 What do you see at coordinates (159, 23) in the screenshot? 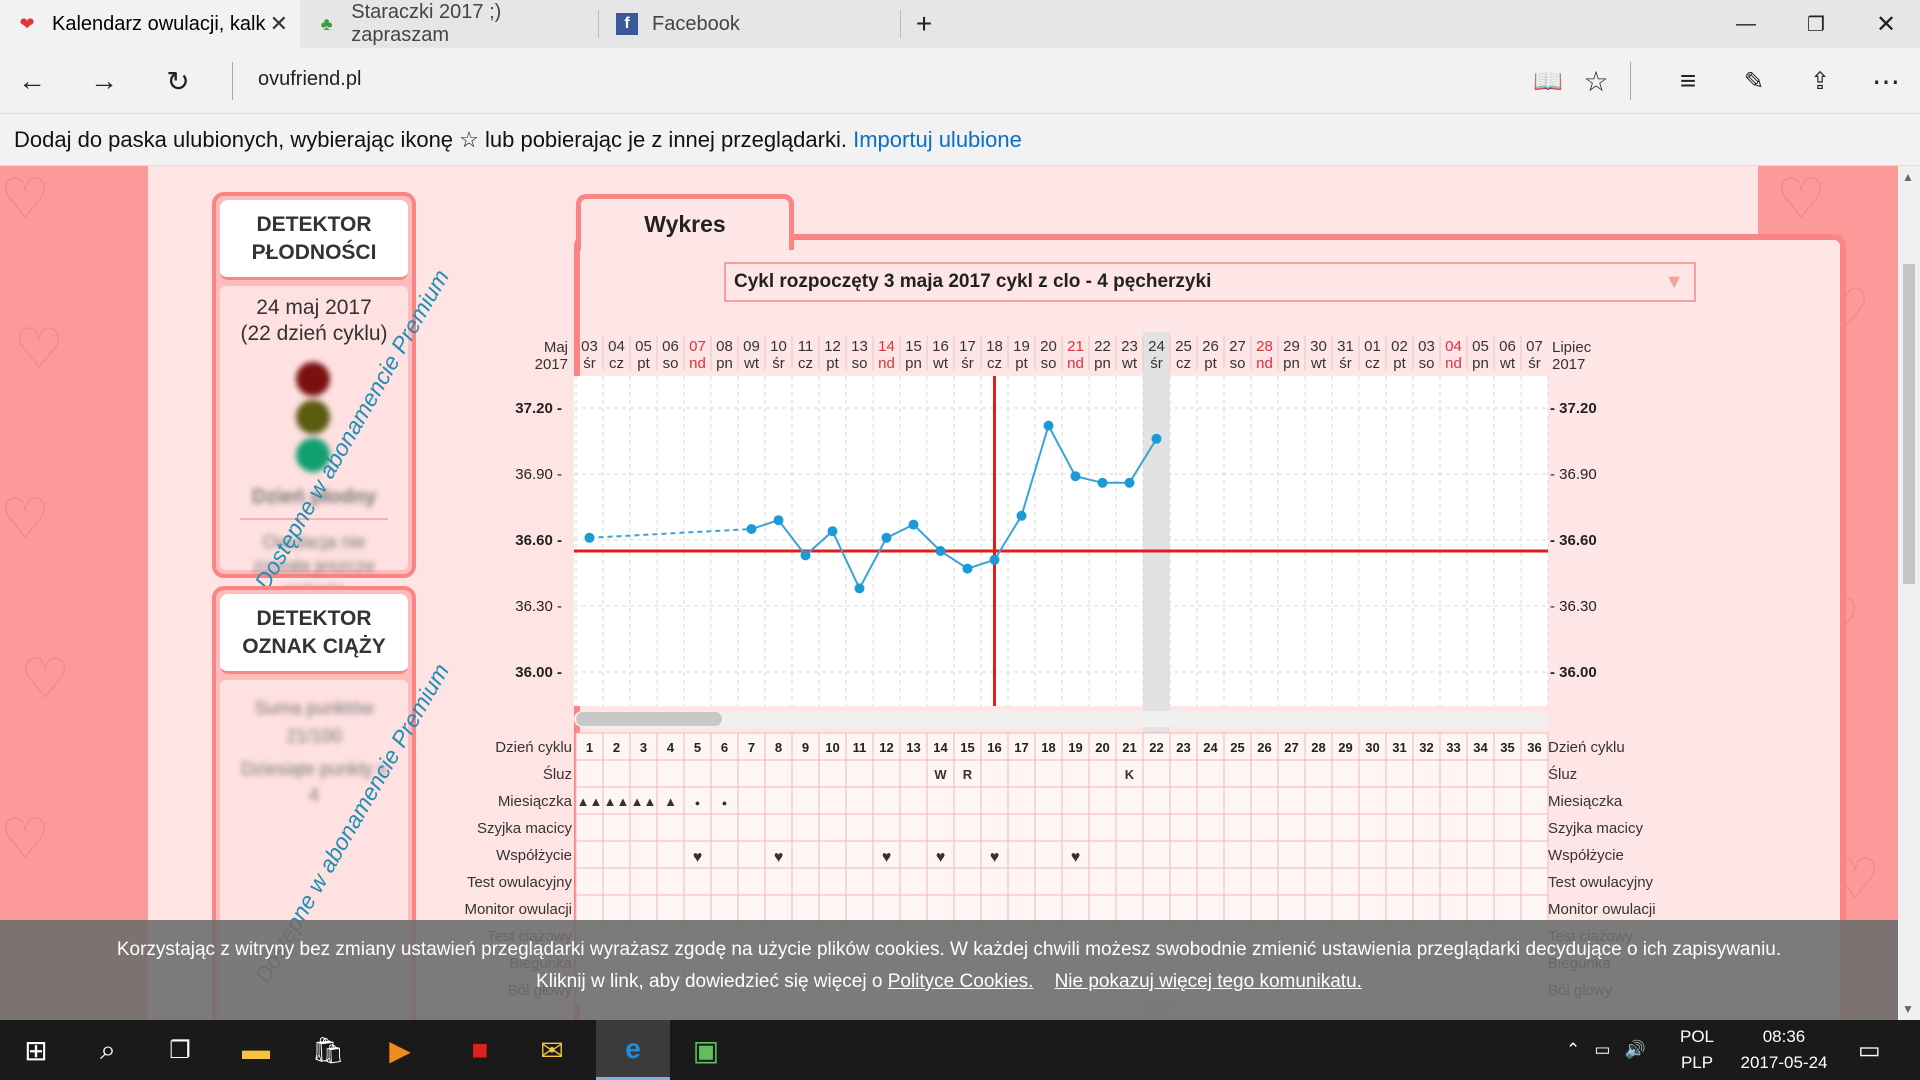
I see `tab-title: Kalendarz owulacji, kalk` at bounding box center [159, 23].